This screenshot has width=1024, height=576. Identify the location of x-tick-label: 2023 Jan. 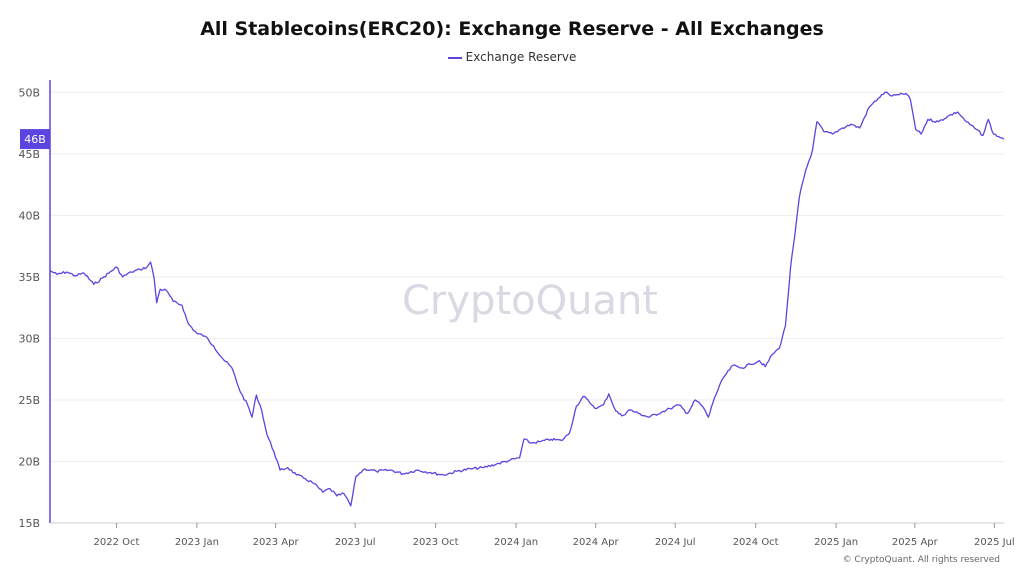
(197, 542).